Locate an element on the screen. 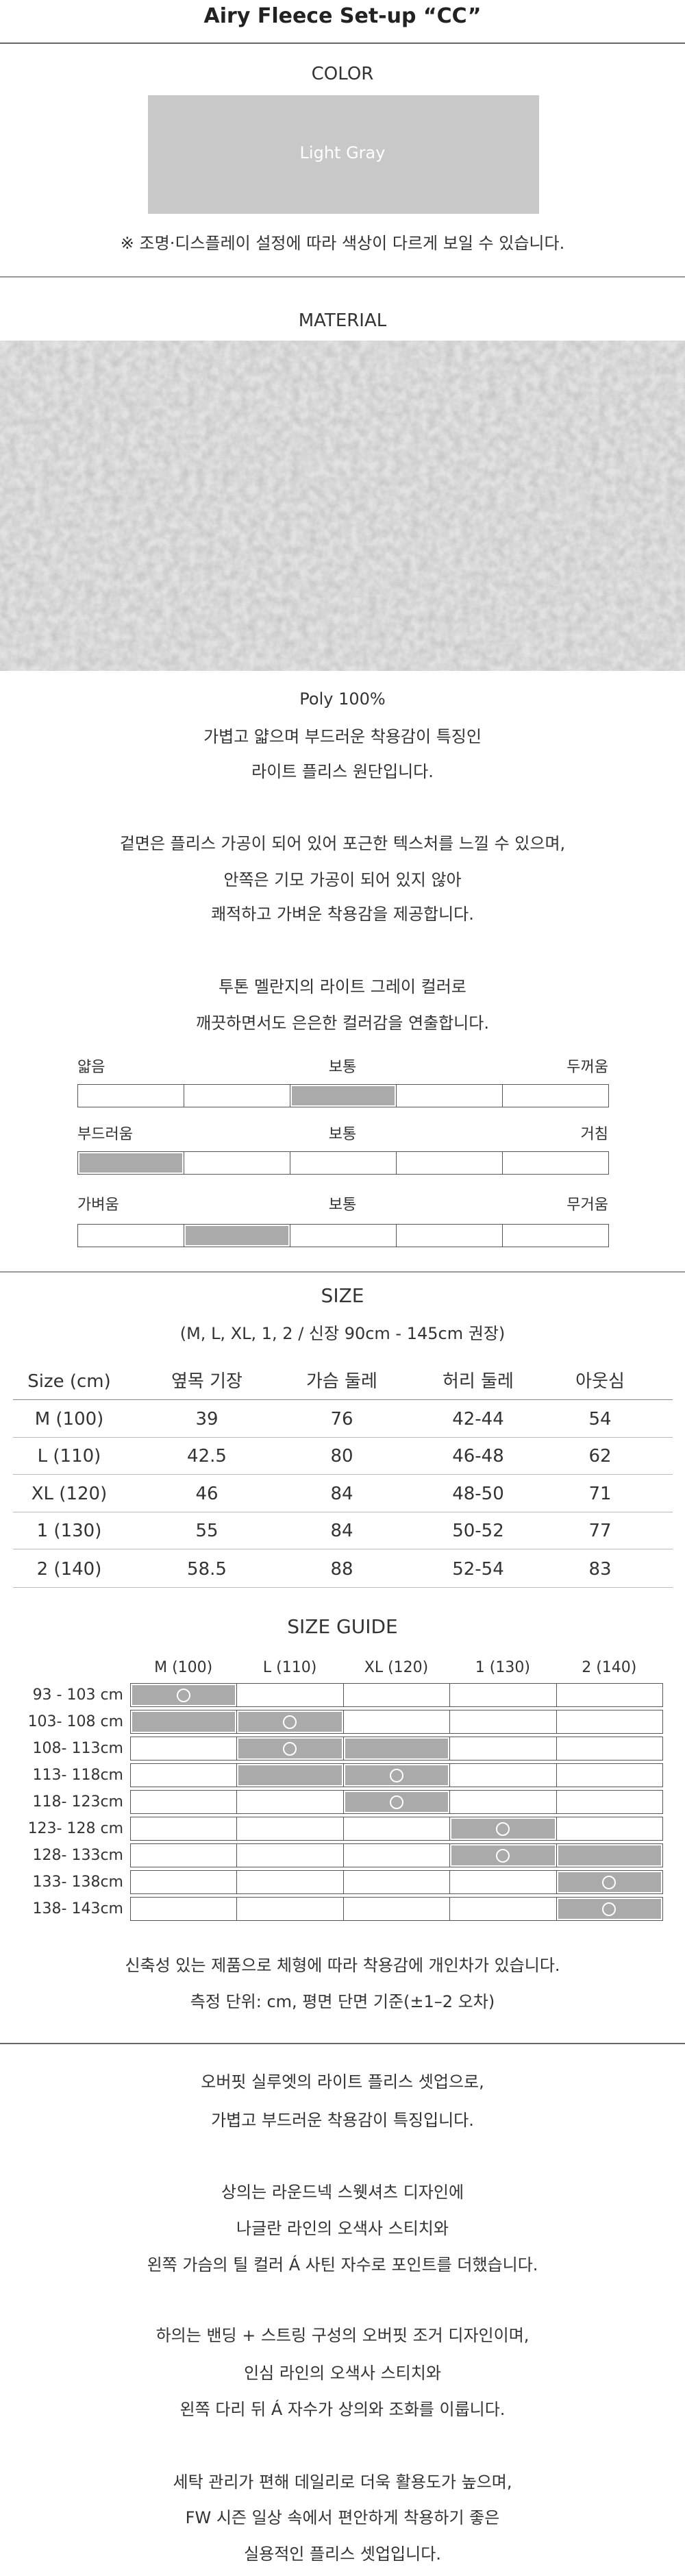 The image size is (685, 2576). table-header: 옆목 기장 is located at coordinates (206, 1382).